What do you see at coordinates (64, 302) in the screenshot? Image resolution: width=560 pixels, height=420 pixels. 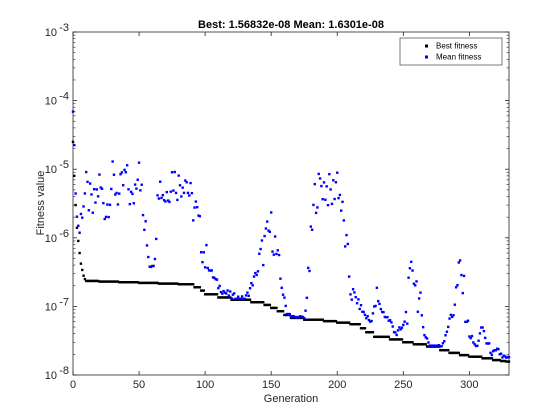 I see `y-tick-exponent: -7` at bounding box center [64, 302].